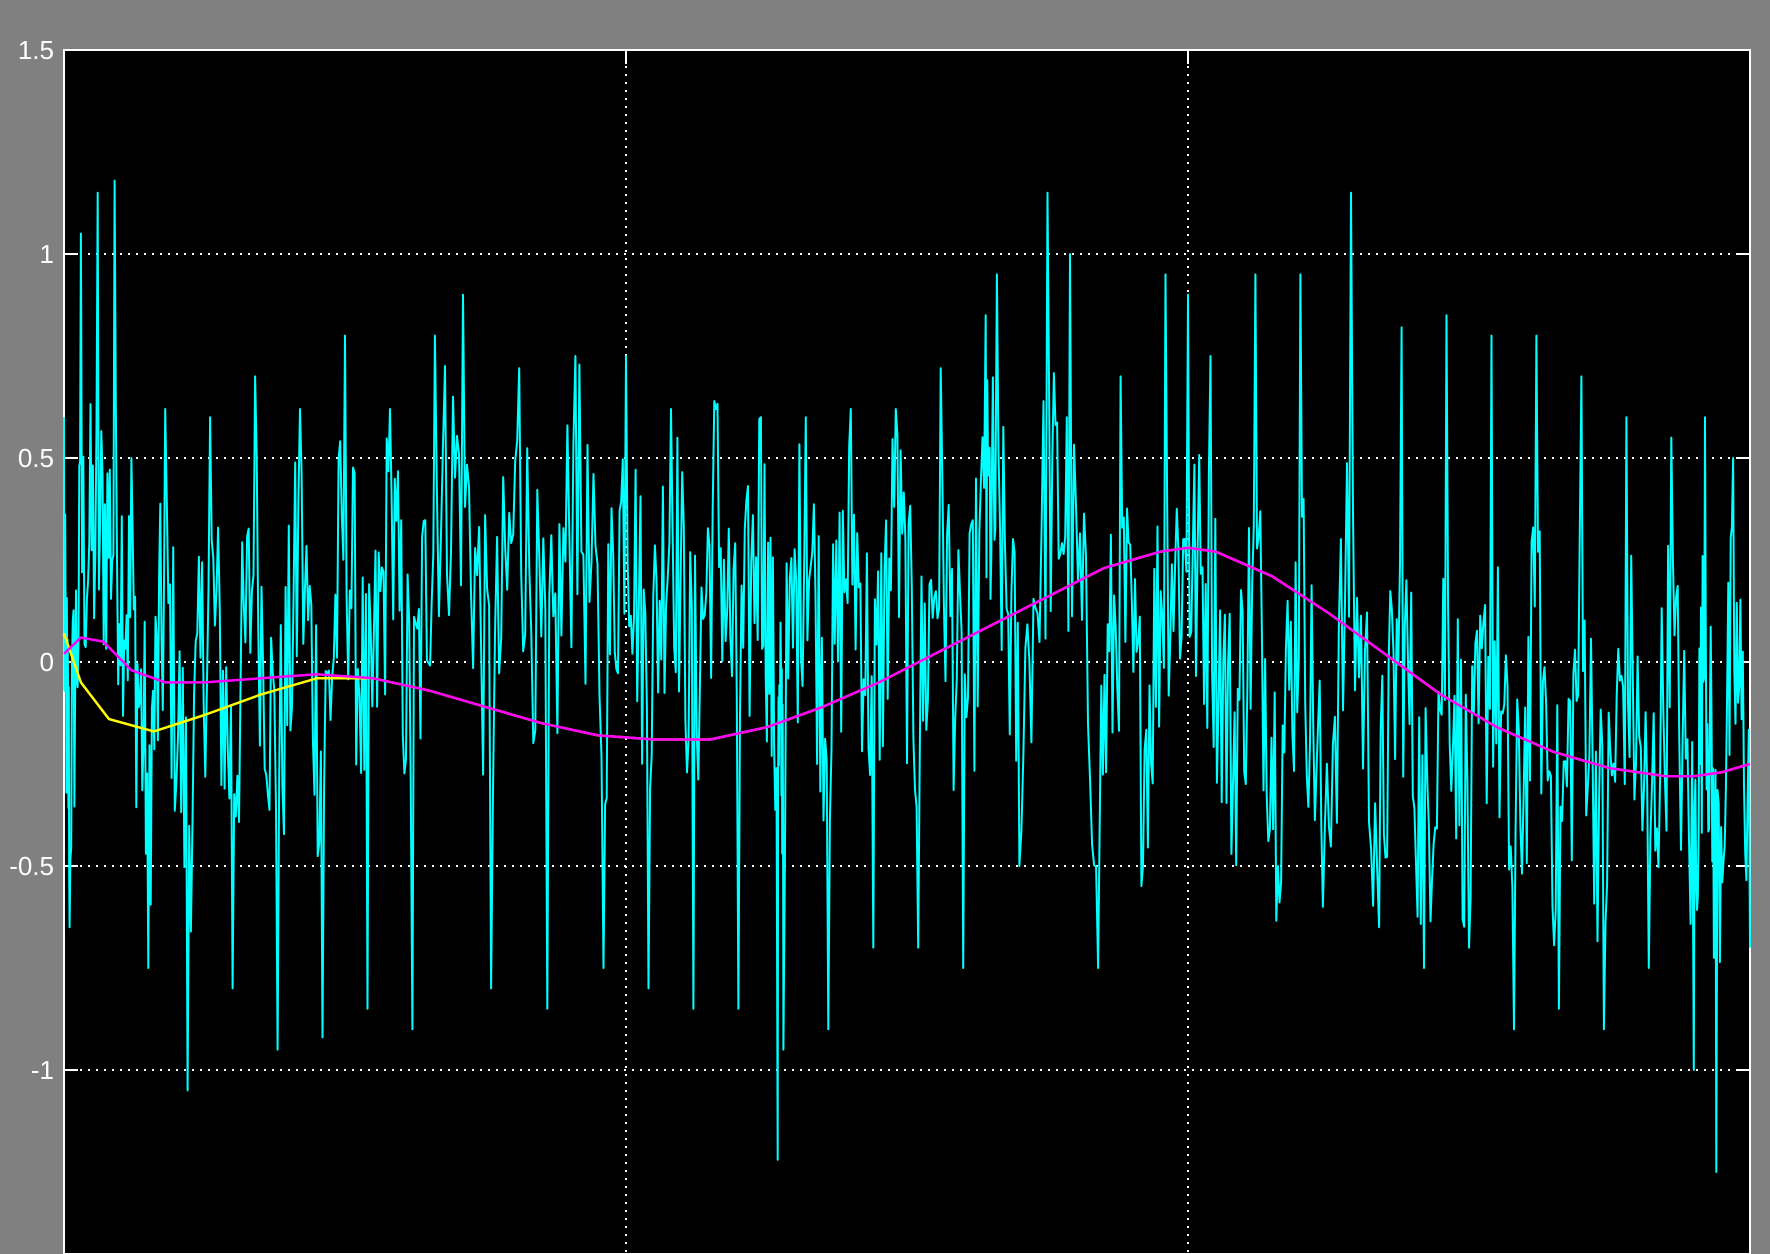 The image size is (1770, 1254). I want to click on y-tick-label: -1, so click(42, 1070).